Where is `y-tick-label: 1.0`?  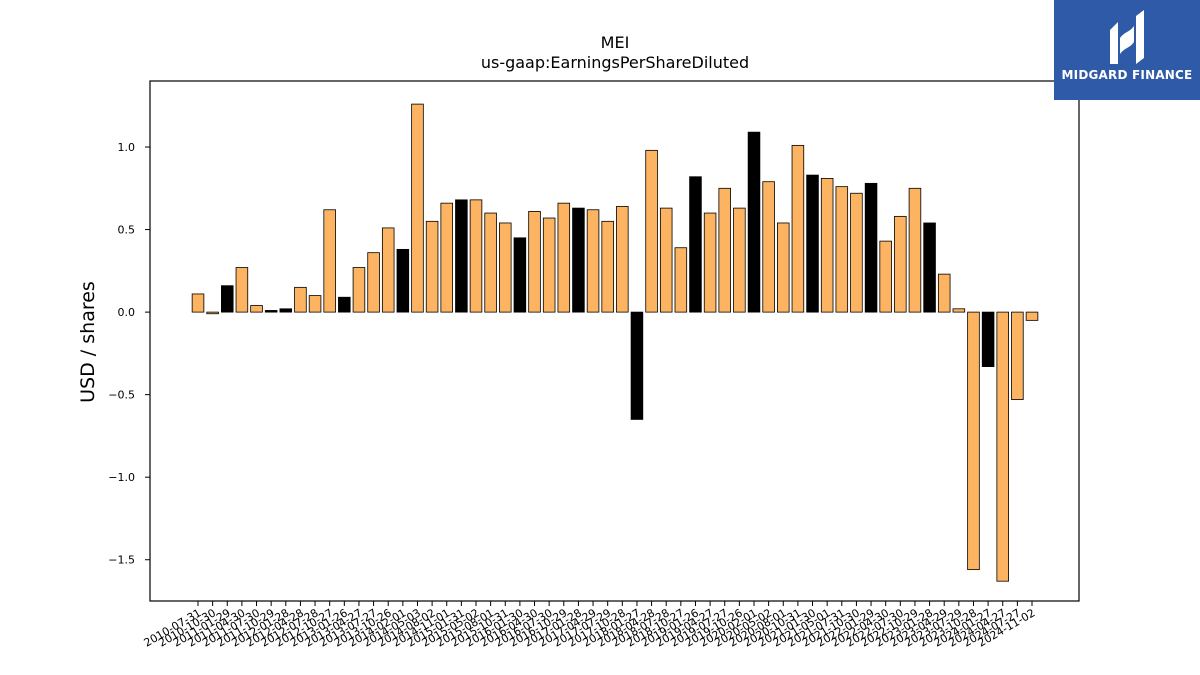
y-tick-label: 1.0 is located at coordinates (127, 147).